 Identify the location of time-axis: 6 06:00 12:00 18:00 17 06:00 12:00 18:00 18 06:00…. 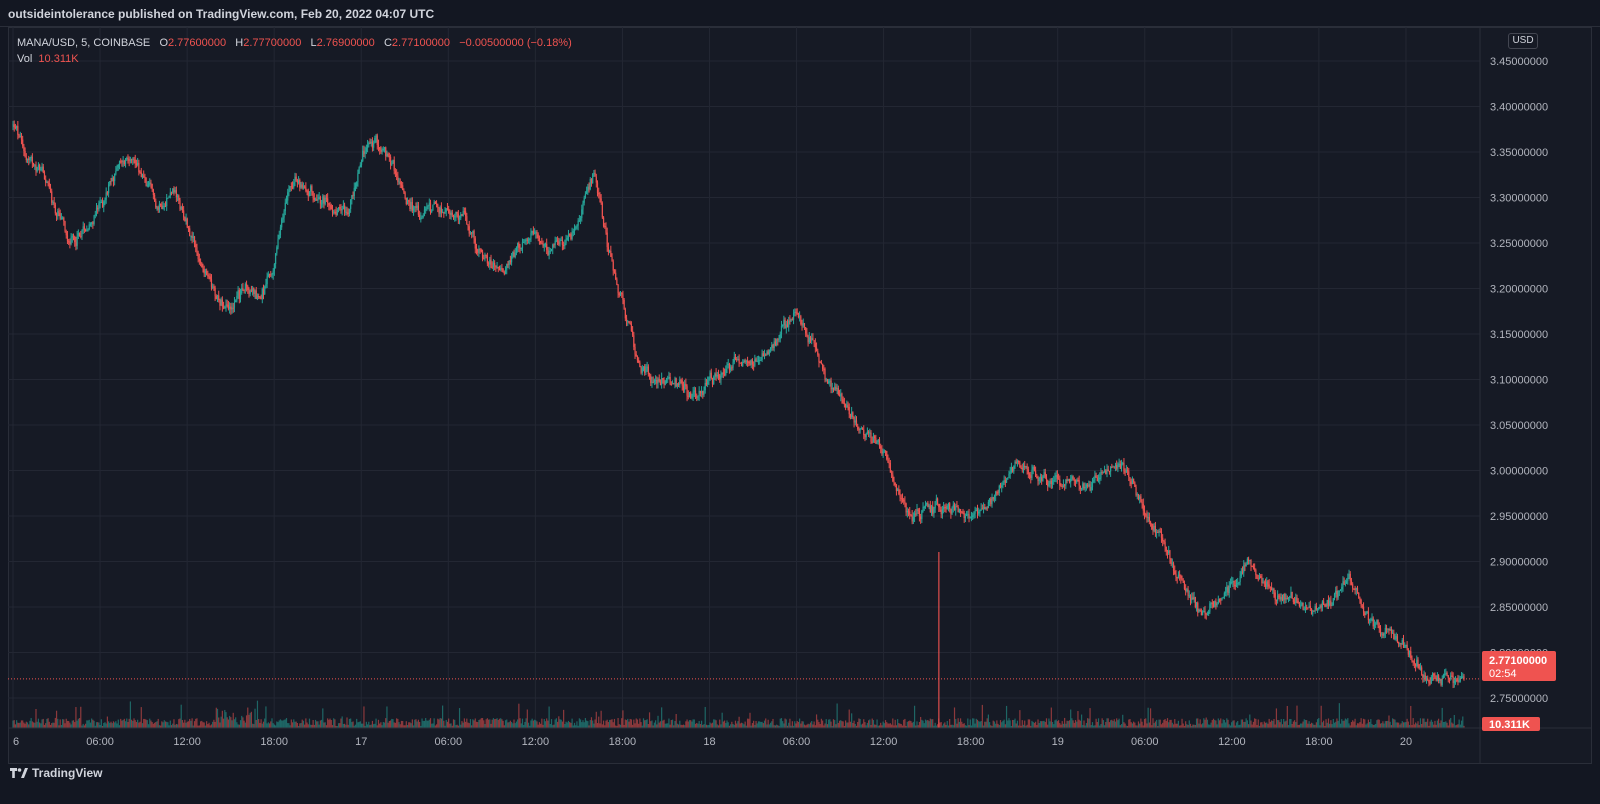
(712, 742).